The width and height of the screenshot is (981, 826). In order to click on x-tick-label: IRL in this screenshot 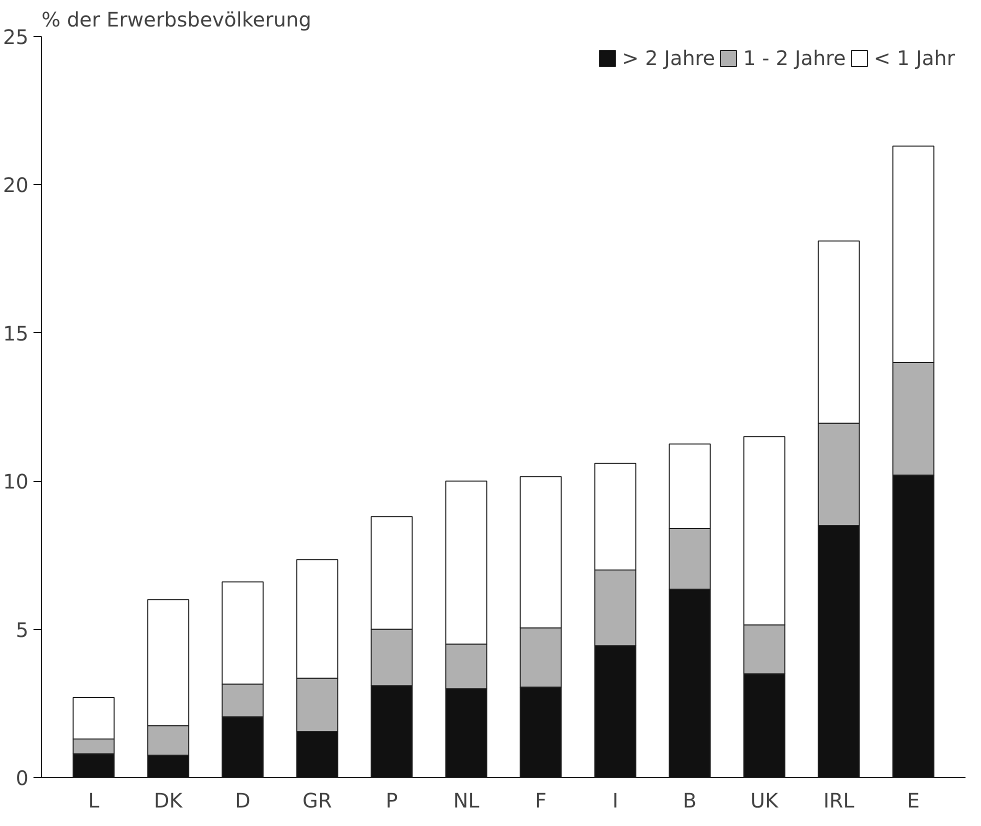, I will do `click(839, 800)`.